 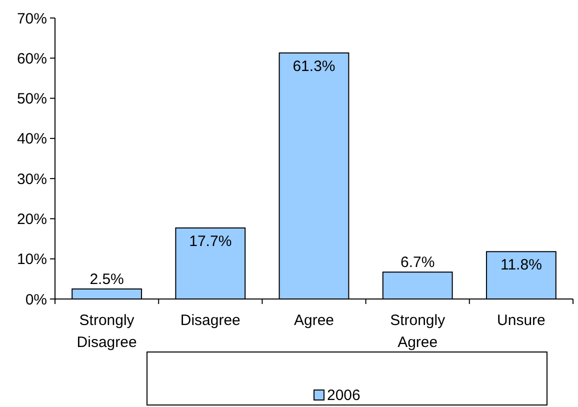 What do you see at coordinates (31, 59) in the screenshot?
I see `y-tick-label: 60%` at bounding box center [31, 59].